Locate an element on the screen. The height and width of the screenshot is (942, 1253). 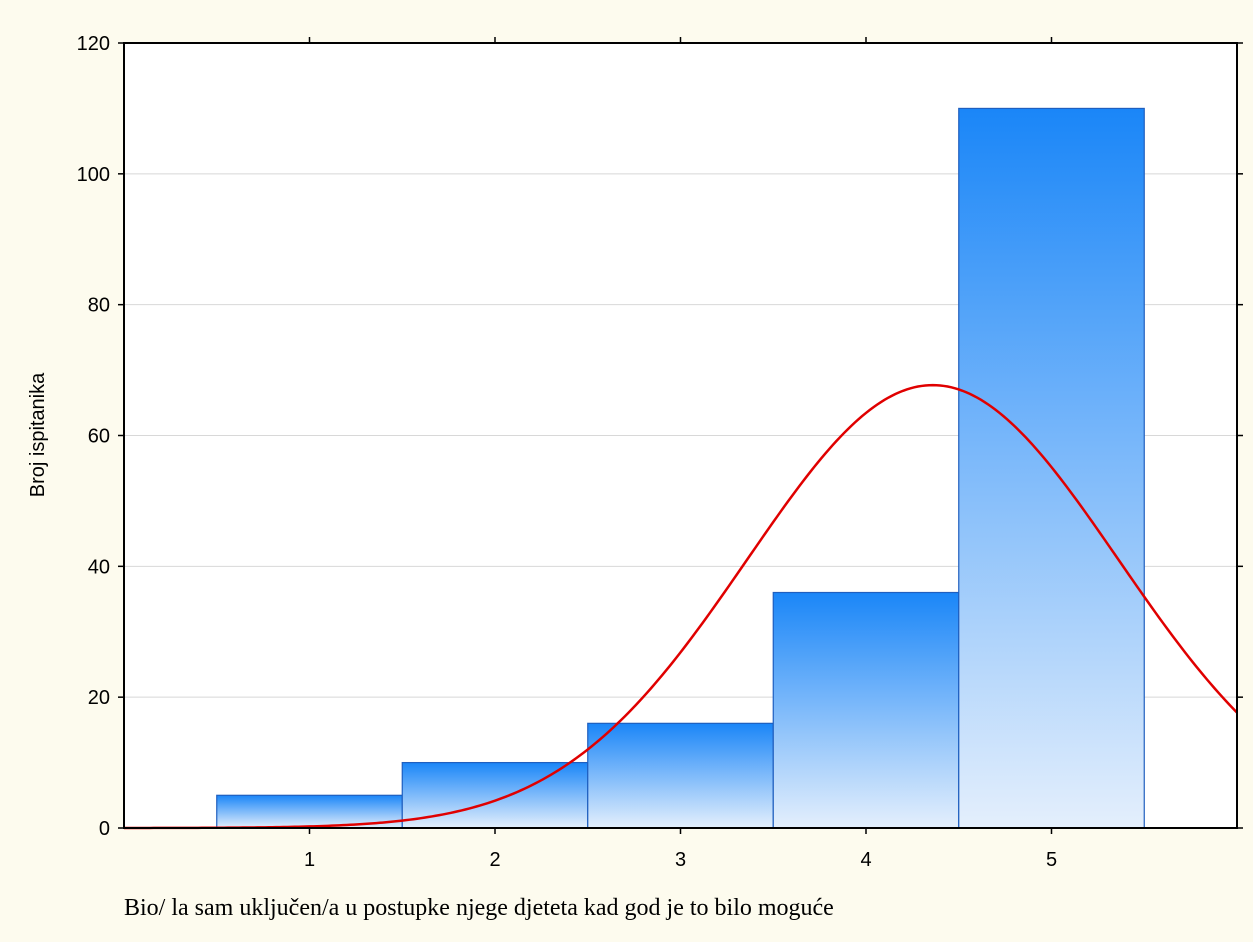
y-tick-label: 100 is located at coordinates (93, 175).